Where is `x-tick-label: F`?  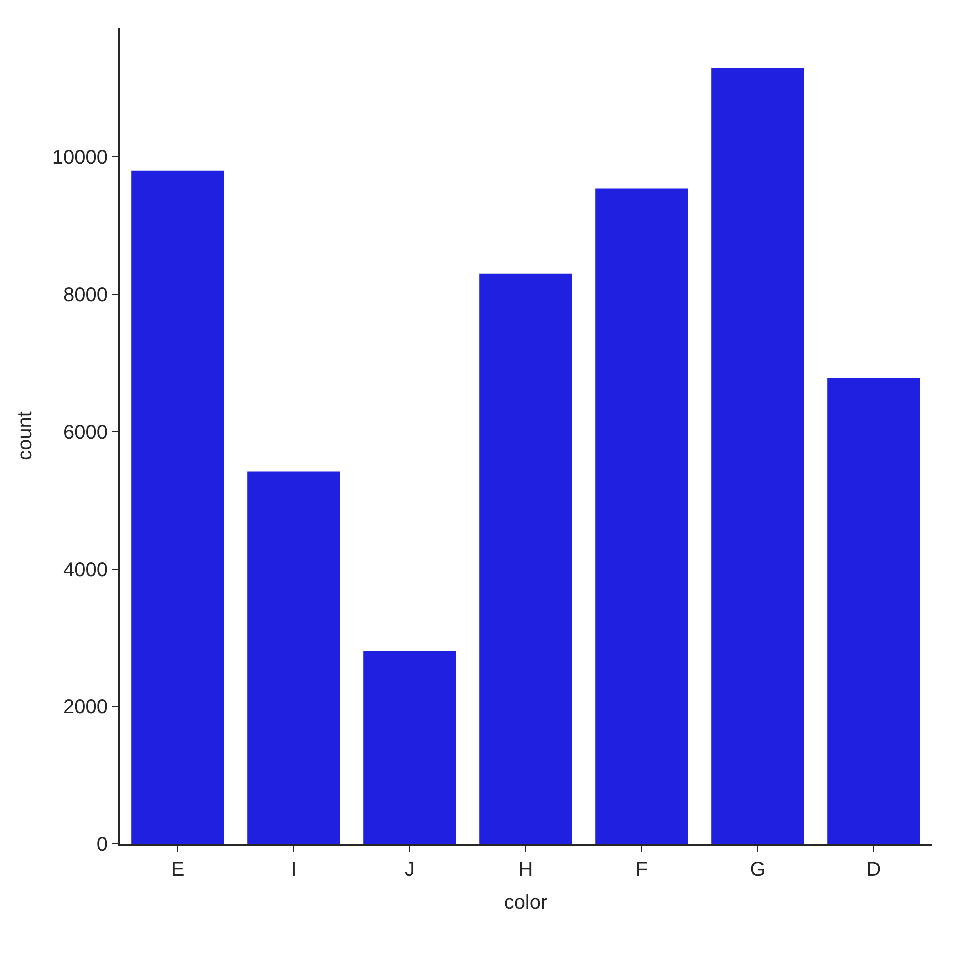
x-tick-label: F is located at coordinates (642, 870).